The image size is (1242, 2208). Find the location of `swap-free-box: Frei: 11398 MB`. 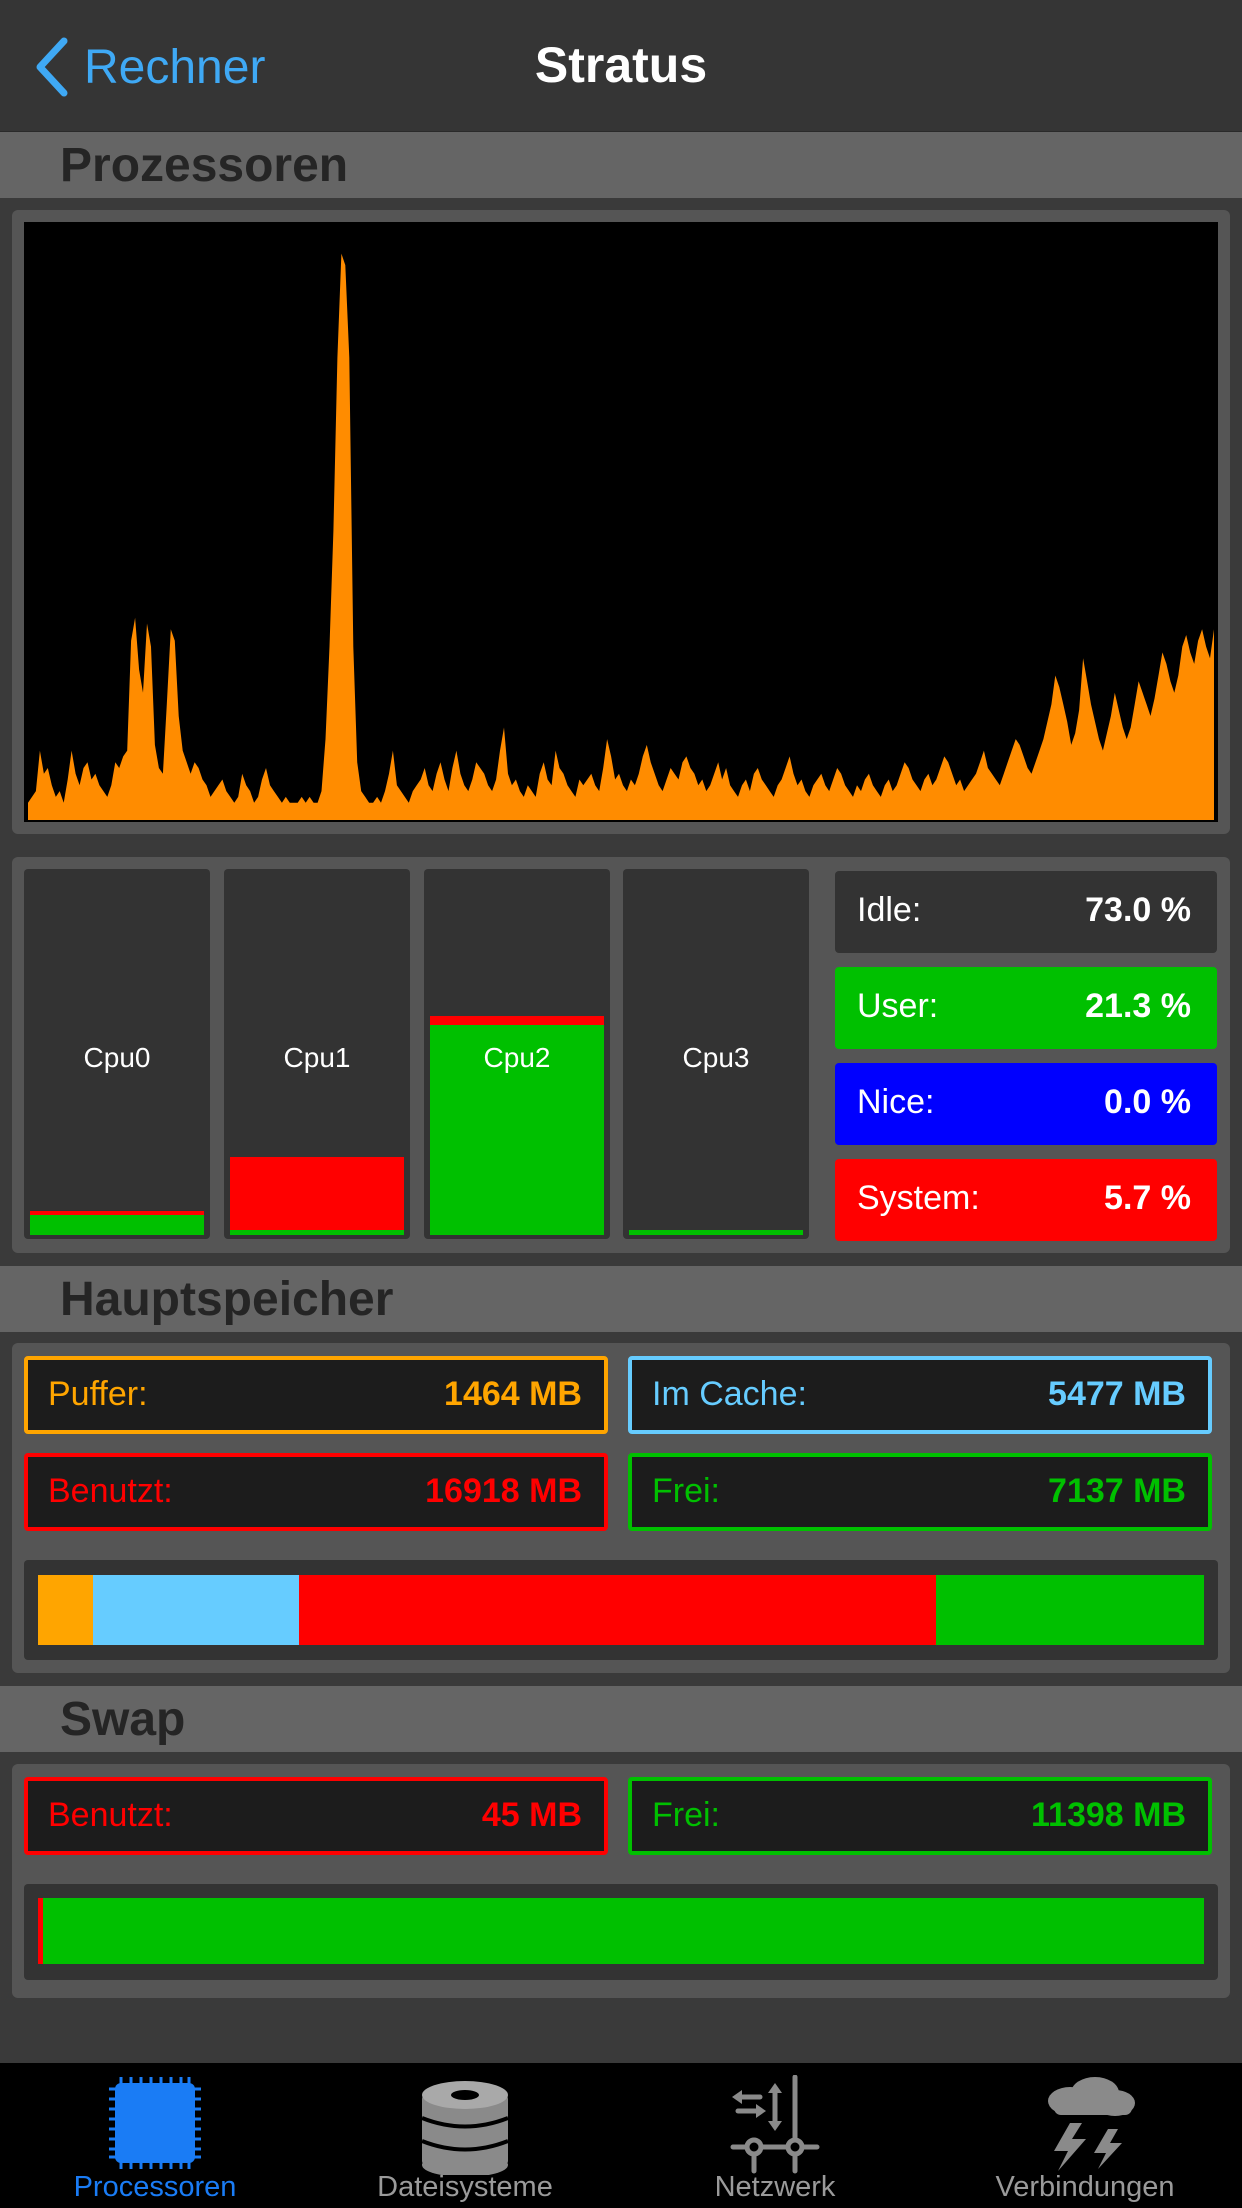

swap-free-box: Frei: 11398 MB is located at coordinates (920, 1816).